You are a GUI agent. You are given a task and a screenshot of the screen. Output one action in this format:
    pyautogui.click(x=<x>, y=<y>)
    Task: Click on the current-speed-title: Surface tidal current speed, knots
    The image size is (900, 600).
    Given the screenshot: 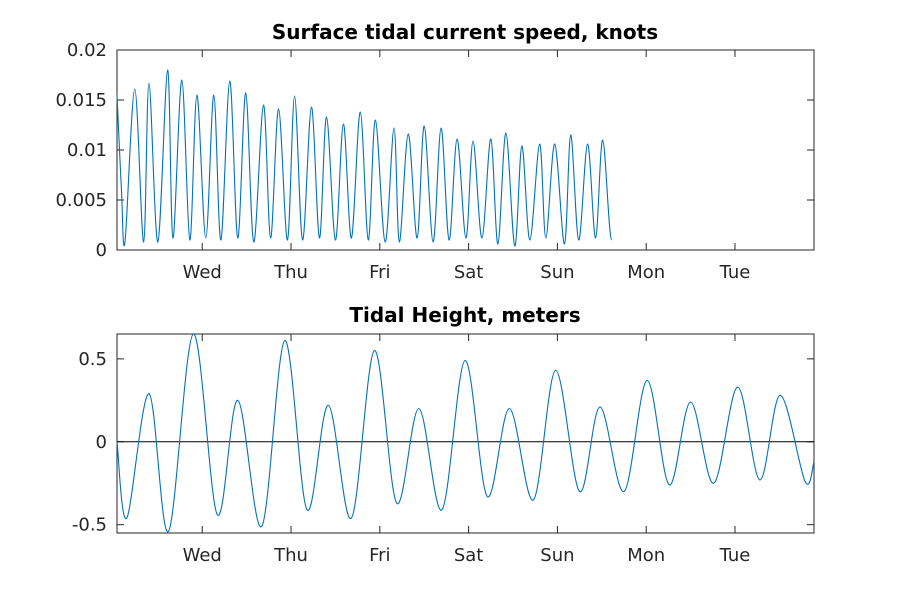 What is the action you would take?
    pyautogui.click(x=465, y=32)
    